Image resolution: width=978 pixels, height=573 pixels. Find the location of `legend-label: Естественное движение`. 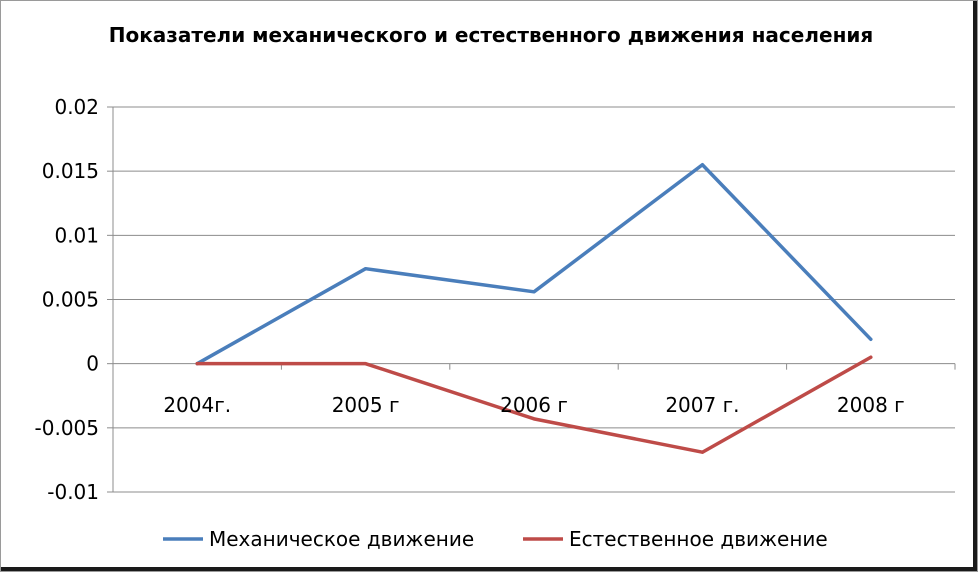

legend-label: Естественное движение is located at coordinates (698, 539).